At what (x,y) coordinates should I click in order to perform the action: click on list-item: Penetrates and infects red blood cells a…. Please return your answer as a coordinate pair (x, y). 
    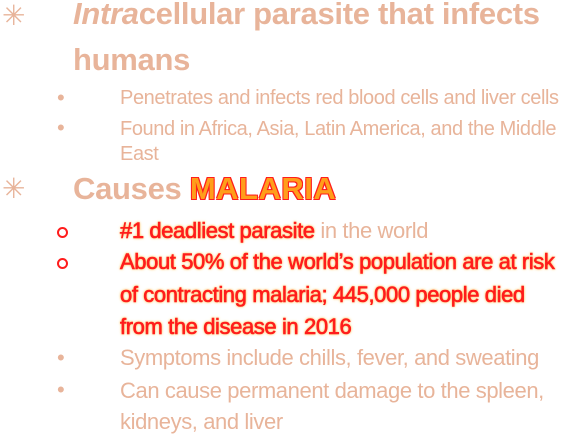
    Looking at the image, I should click on (339, 98).